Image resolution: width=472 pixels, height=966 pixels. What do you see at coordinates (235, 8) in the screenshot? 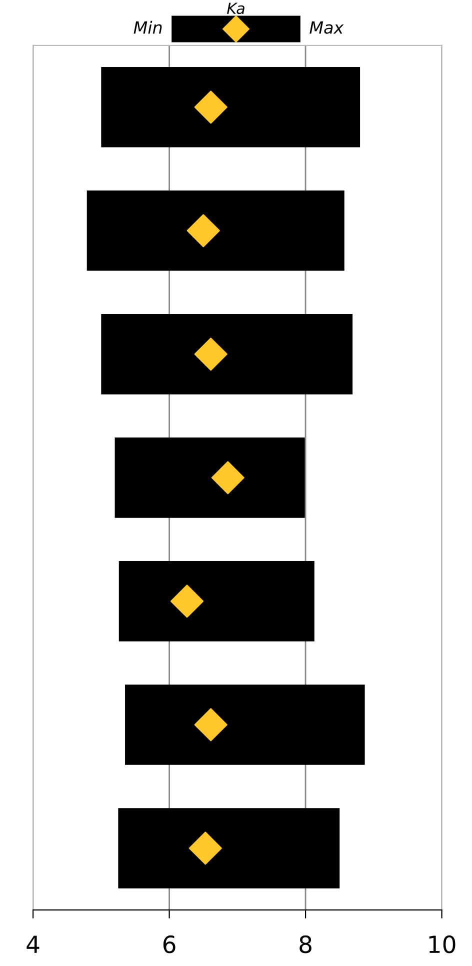
I see `text: Ka` at bounding box center [235, 8].